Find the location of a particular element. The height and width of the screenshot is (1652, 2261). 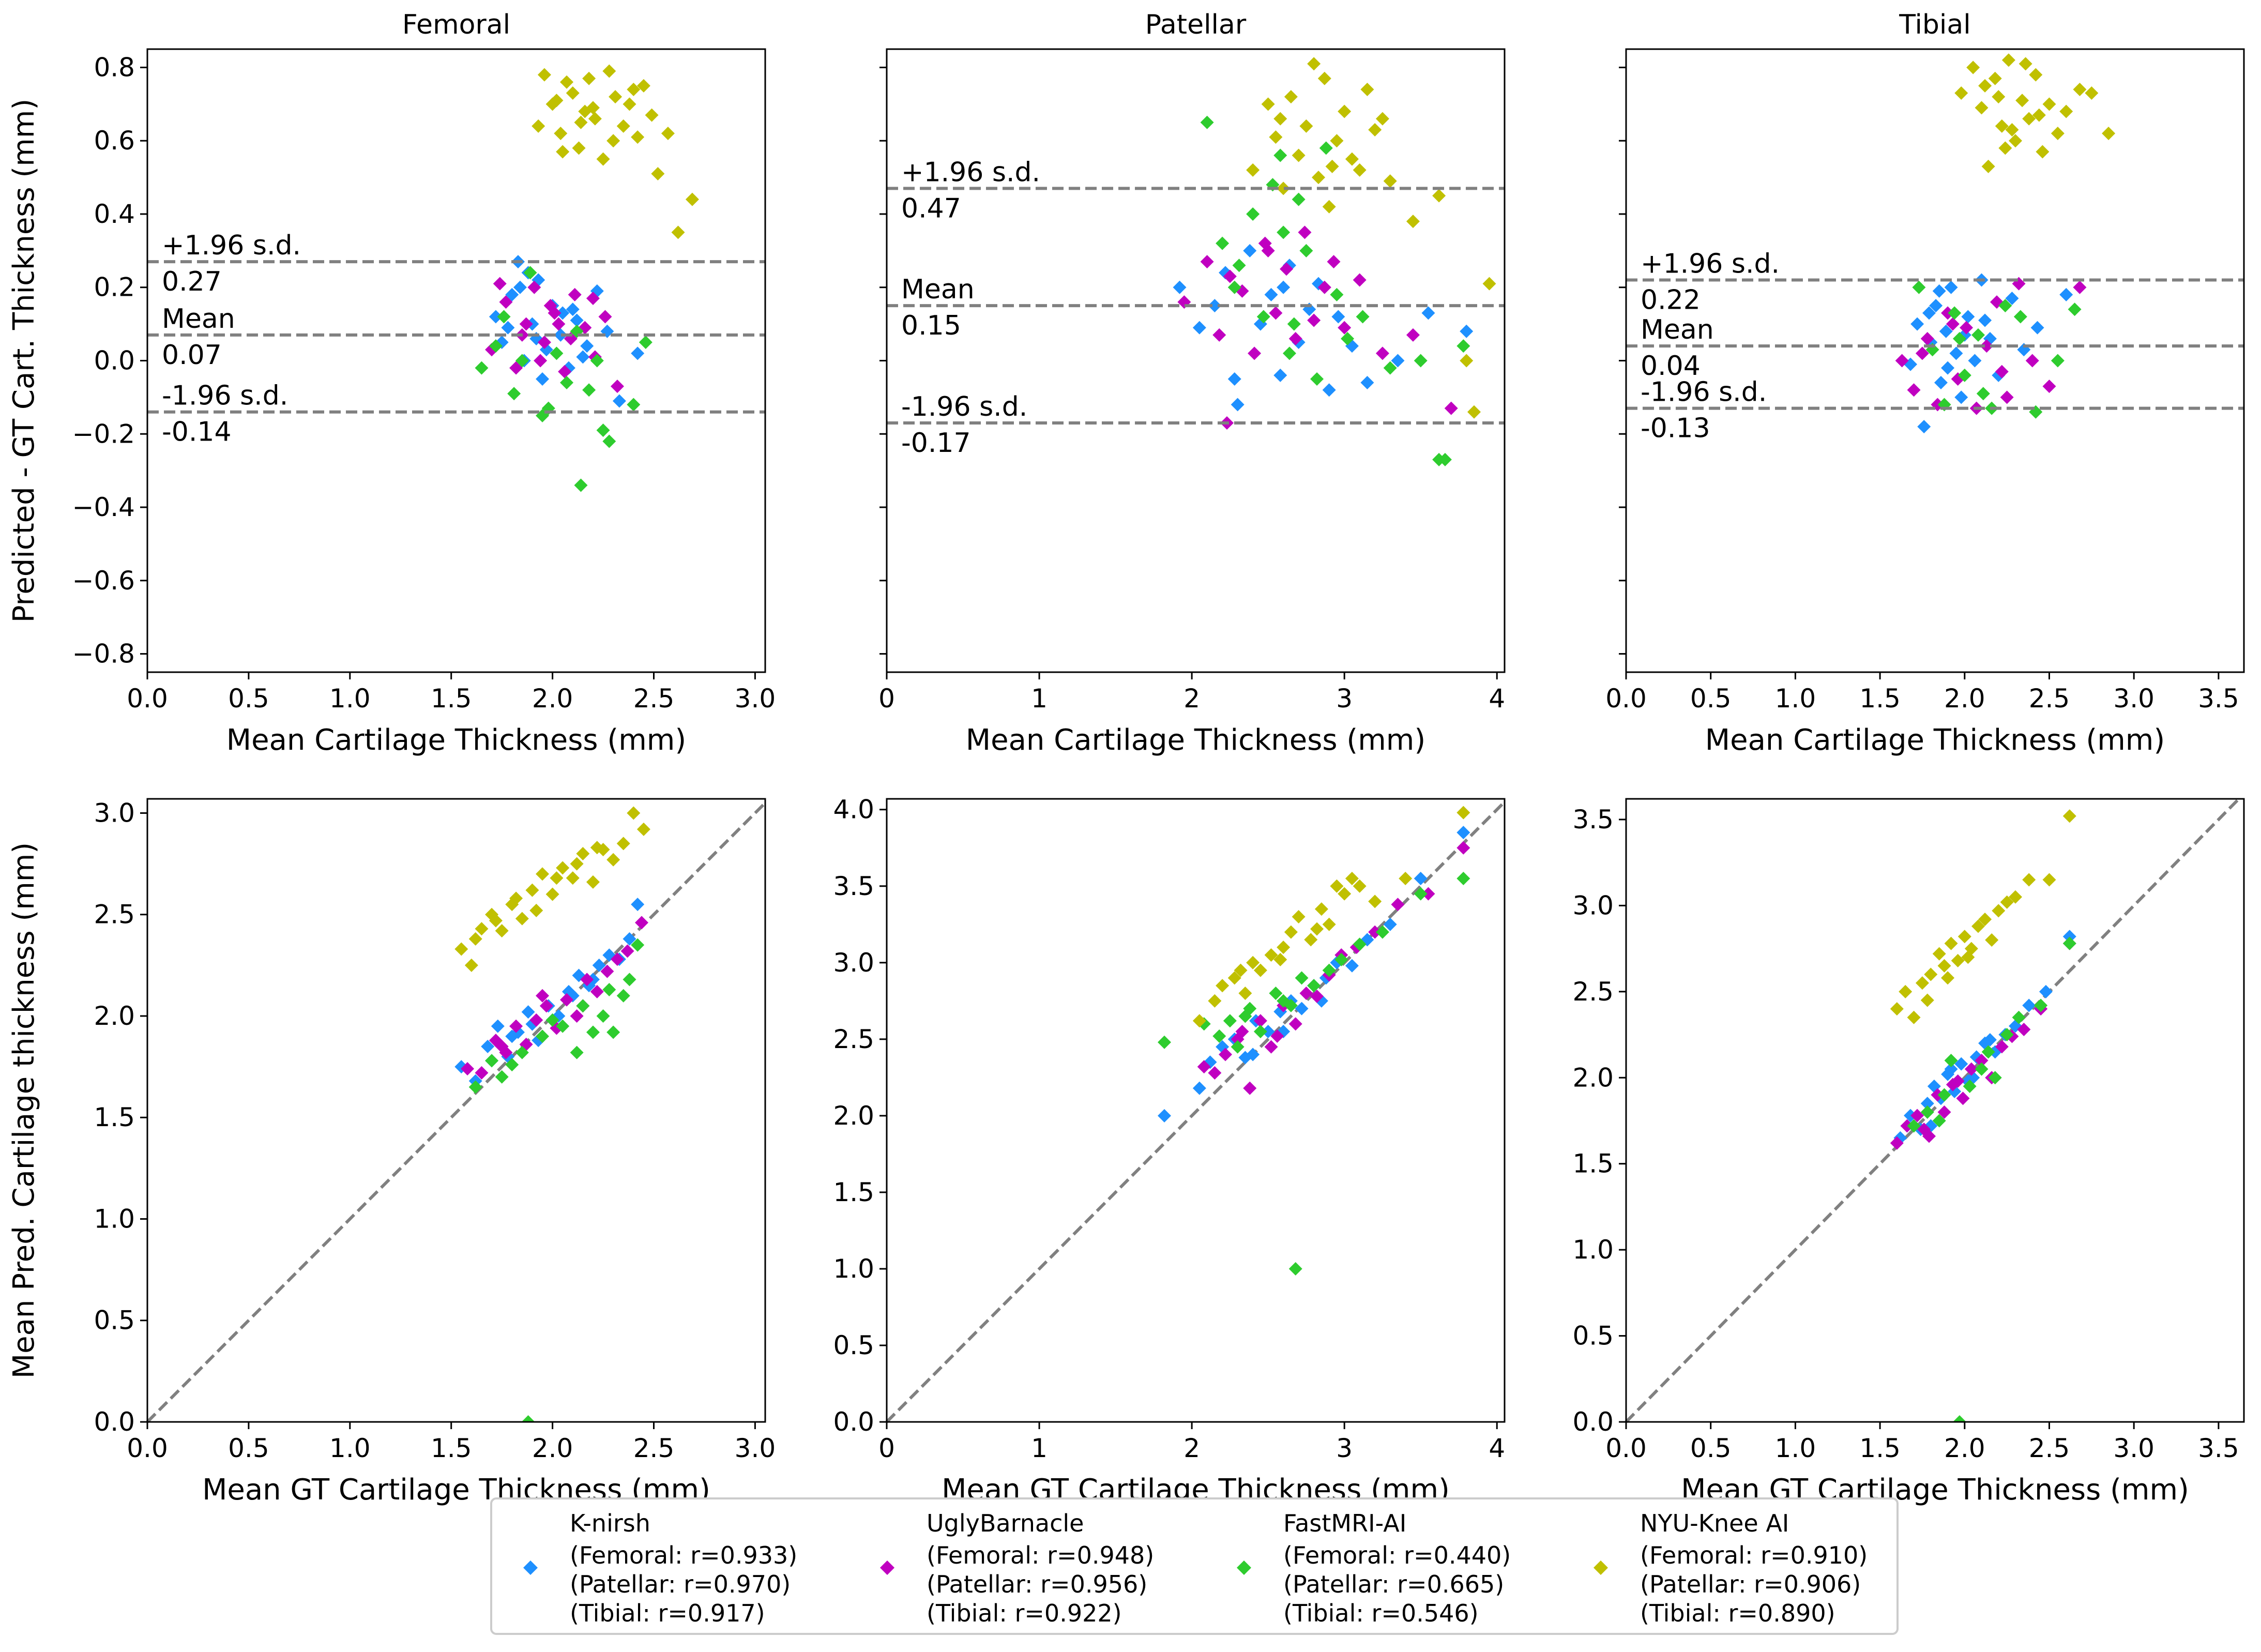

x-tick-label: 3.5 is located at coordinates (2218, 699).